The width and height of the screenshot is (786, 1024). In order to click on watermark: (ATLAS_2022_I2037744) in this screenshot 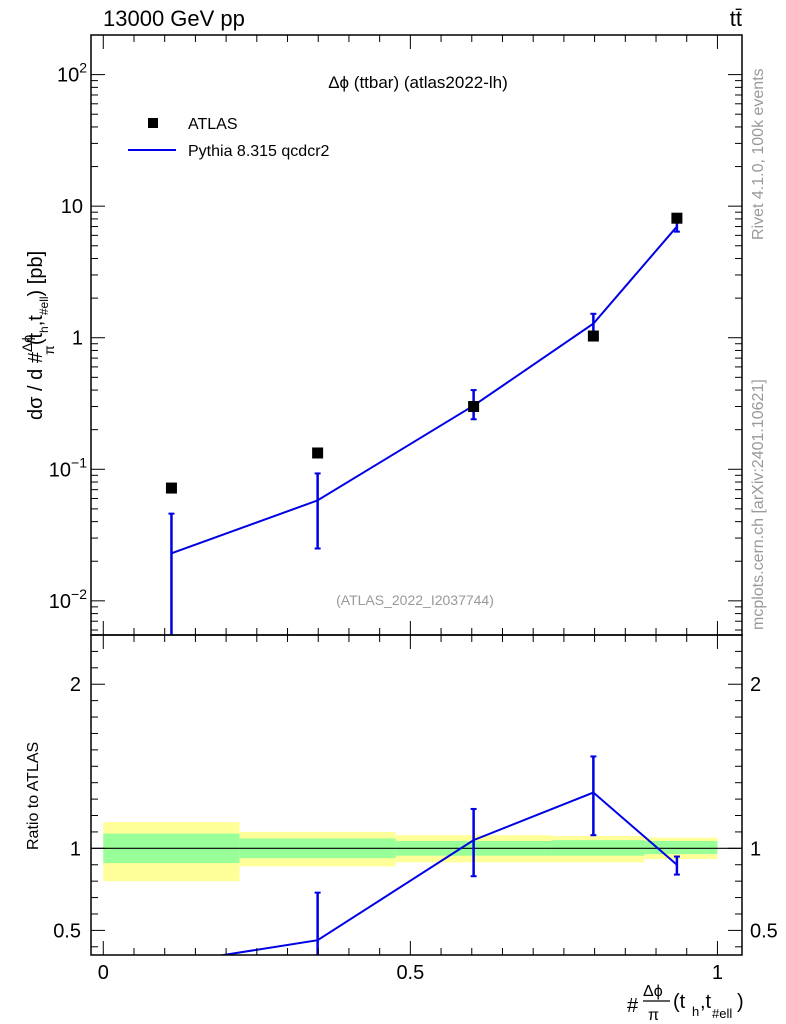, I will do `click(415, 600)`.